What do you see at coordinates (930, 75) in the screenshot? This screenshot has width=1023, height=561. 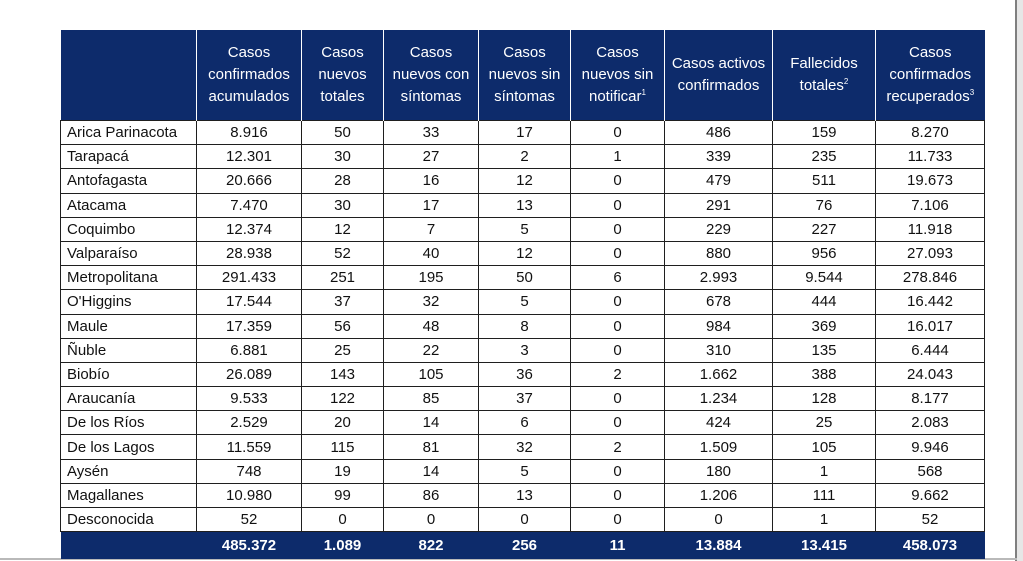 I see `column-header: Casos confirmados recuperados3` at bounding box center [930, 75].